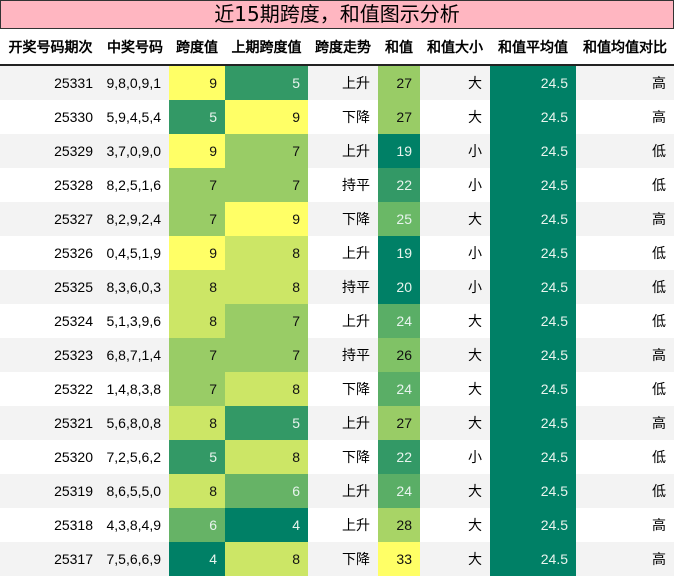 This screenshot has width=674, height=576. What do you see at coordinates (50, 559) in the screenshot?
I see `period-cell: 25317` at bounding box center [50, 559].